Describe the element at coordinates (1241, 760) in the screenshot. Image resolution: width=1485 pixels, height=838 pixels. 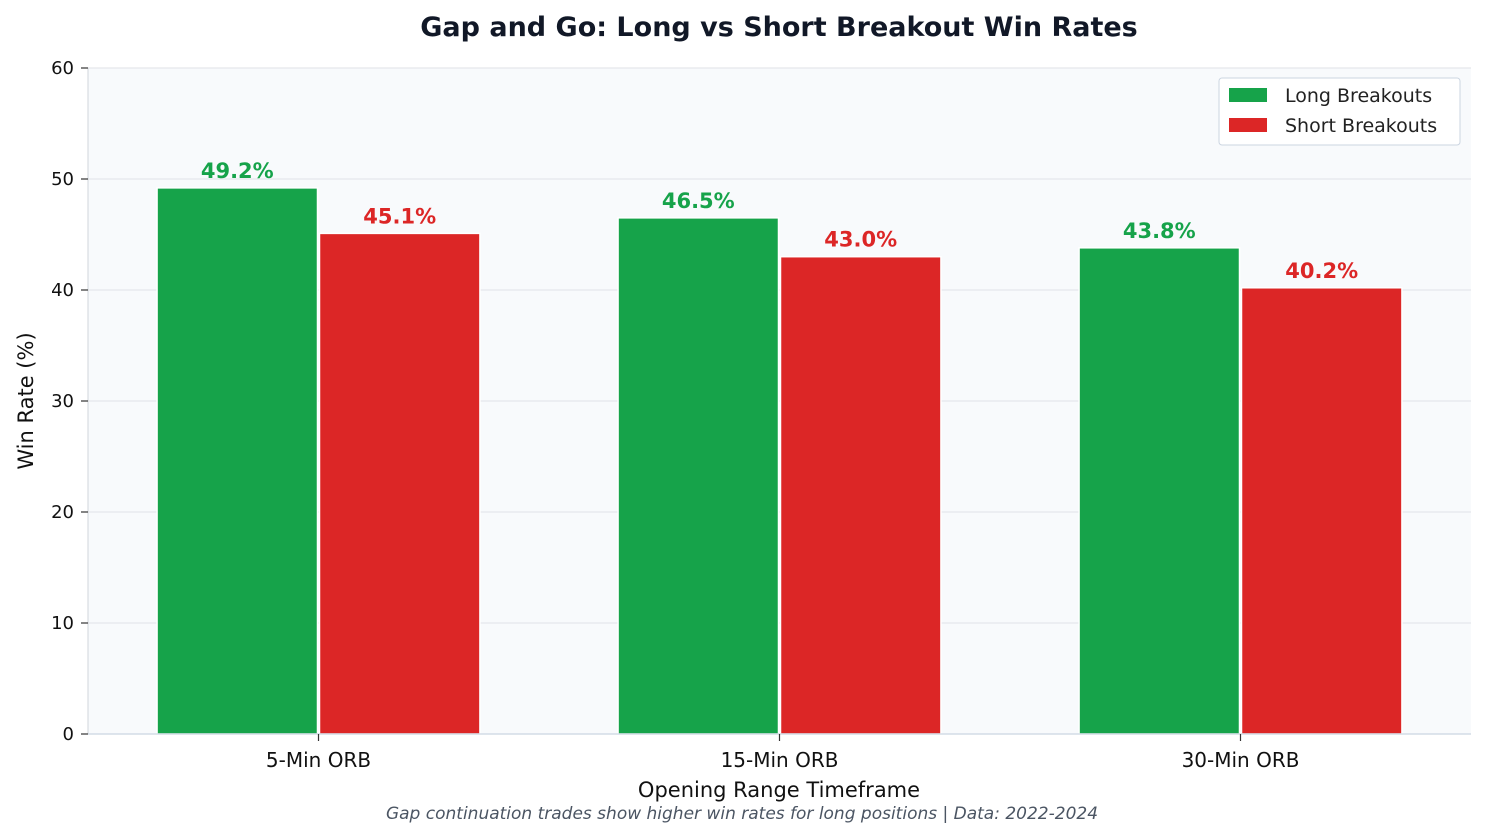
I see `x-tick-label: 30-Min ORB` at that location.